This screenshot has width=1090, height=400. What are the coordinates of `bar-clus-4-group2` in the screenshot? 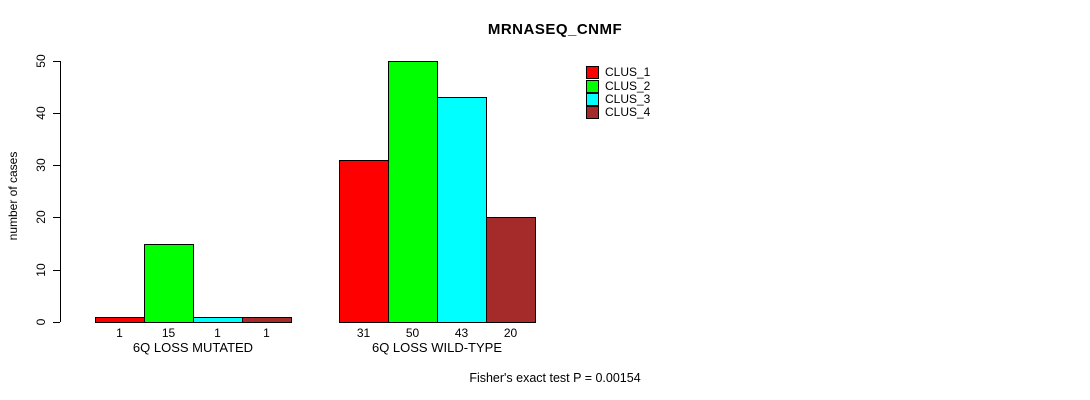 It's located at (511, 270).